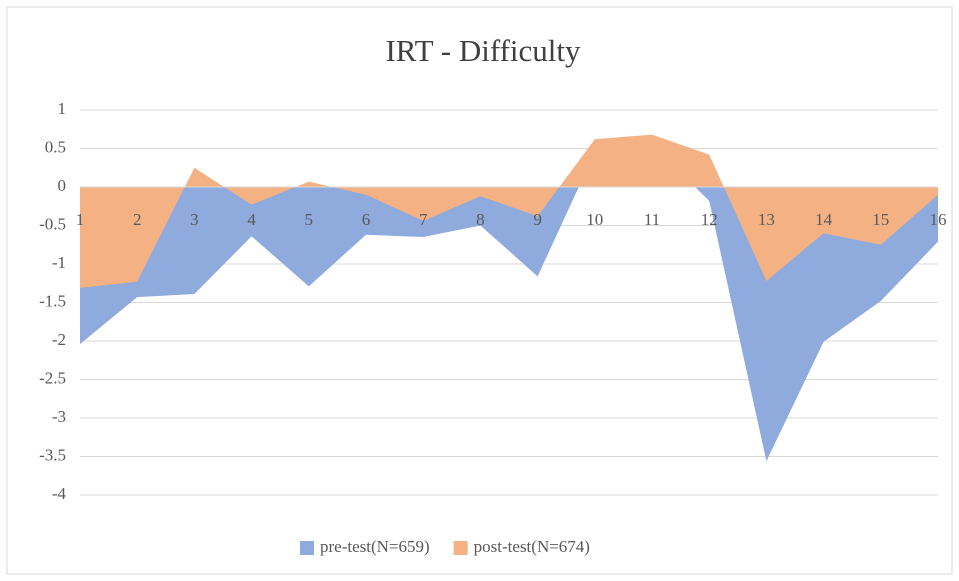 The height and width of the screenshot is (581, 959). I want to click on y-tick-label: -4, so click(59, 493).